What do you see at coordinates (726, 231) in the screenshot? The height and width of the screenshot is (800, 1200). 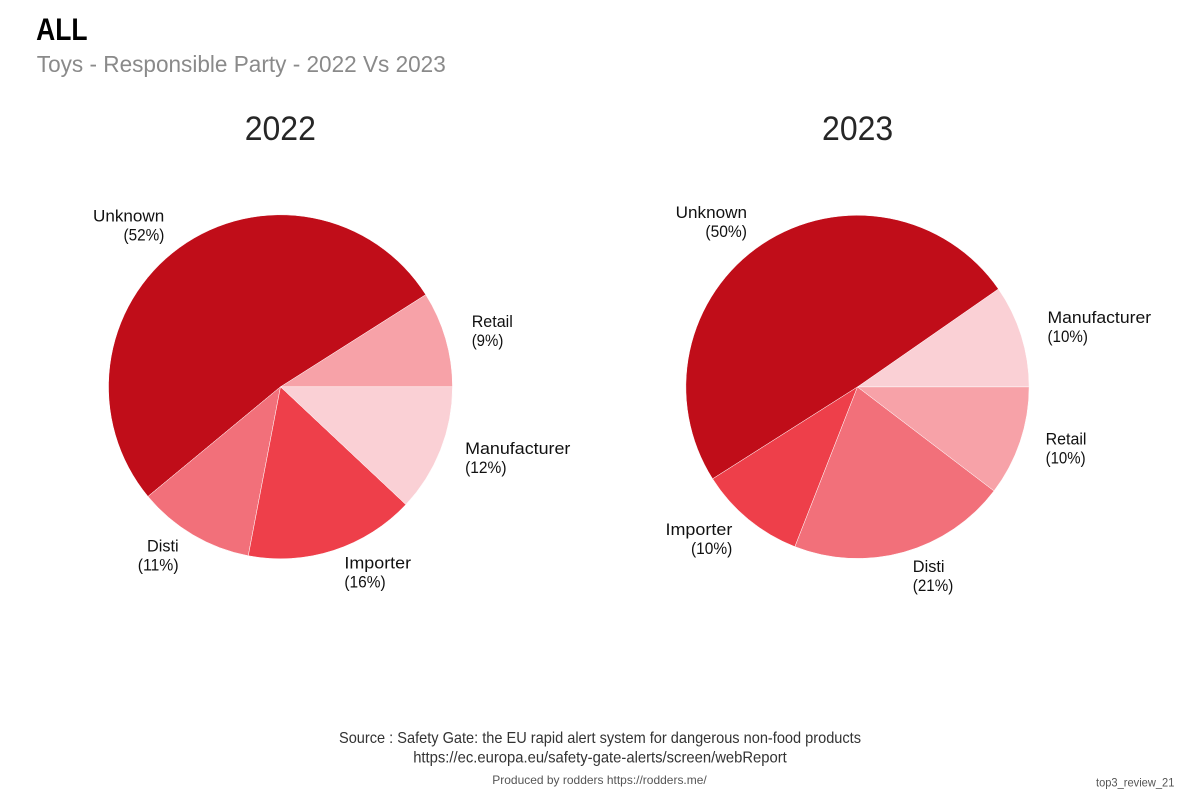 I see `svg-text: (50%)` at bounding box center [726, 231].